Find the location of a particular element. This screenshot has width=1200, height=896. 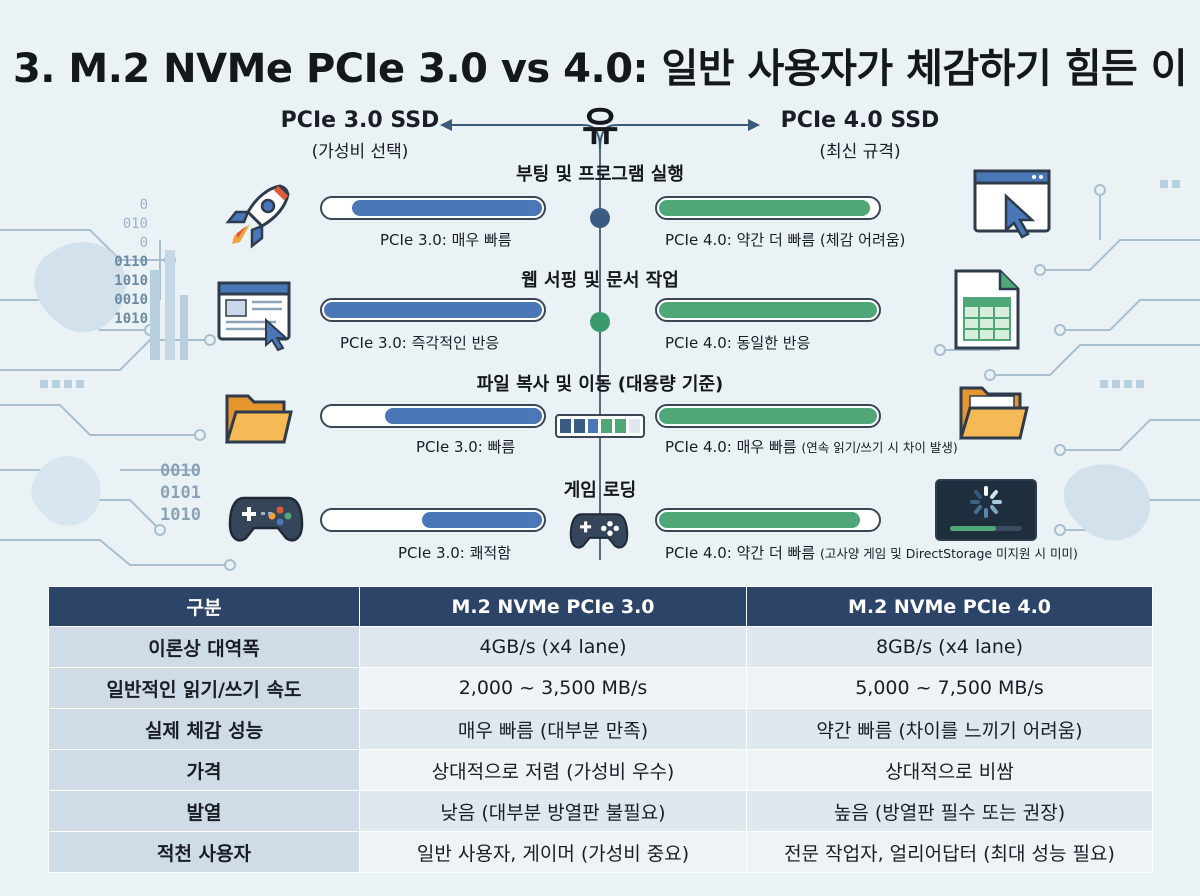

table-header-row: 구분 M.2 NVMe PCIe 3.0 M.2 NVMe PCIe 4.0 is located at coordinates (600, 606).